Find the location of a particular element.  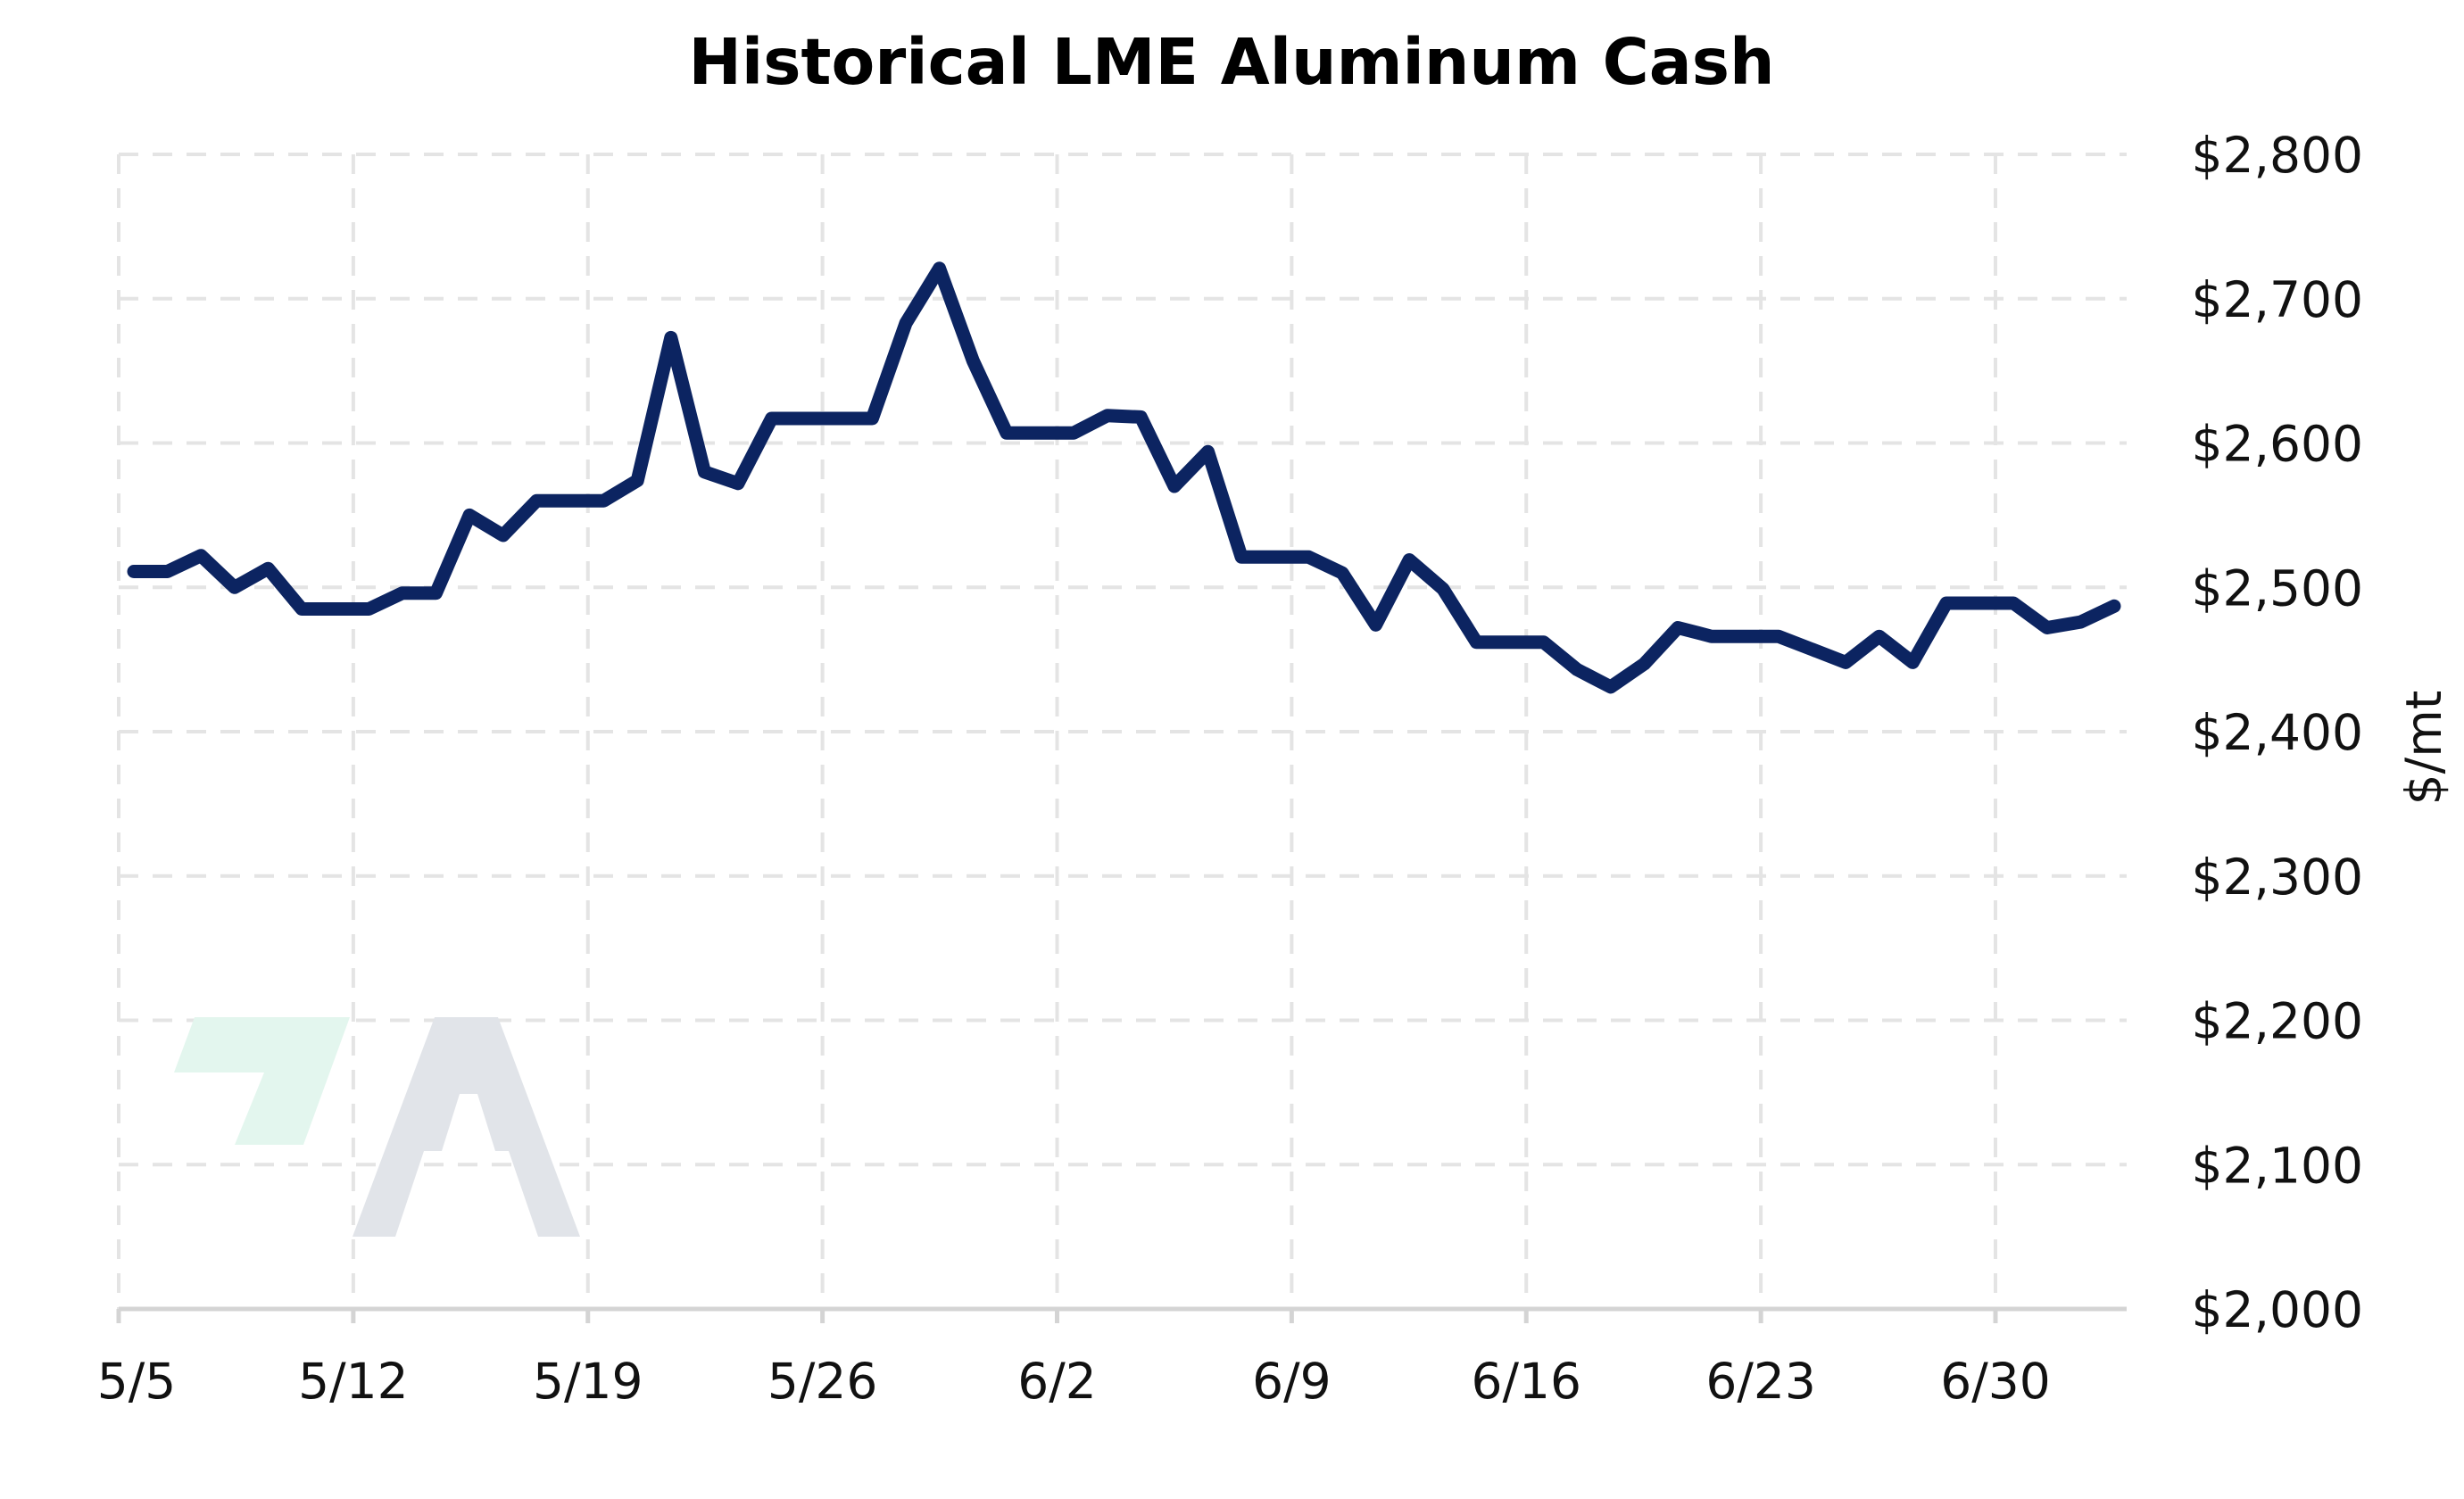

x-tick-label: 5/5 is located at coordinates (137, 1381).